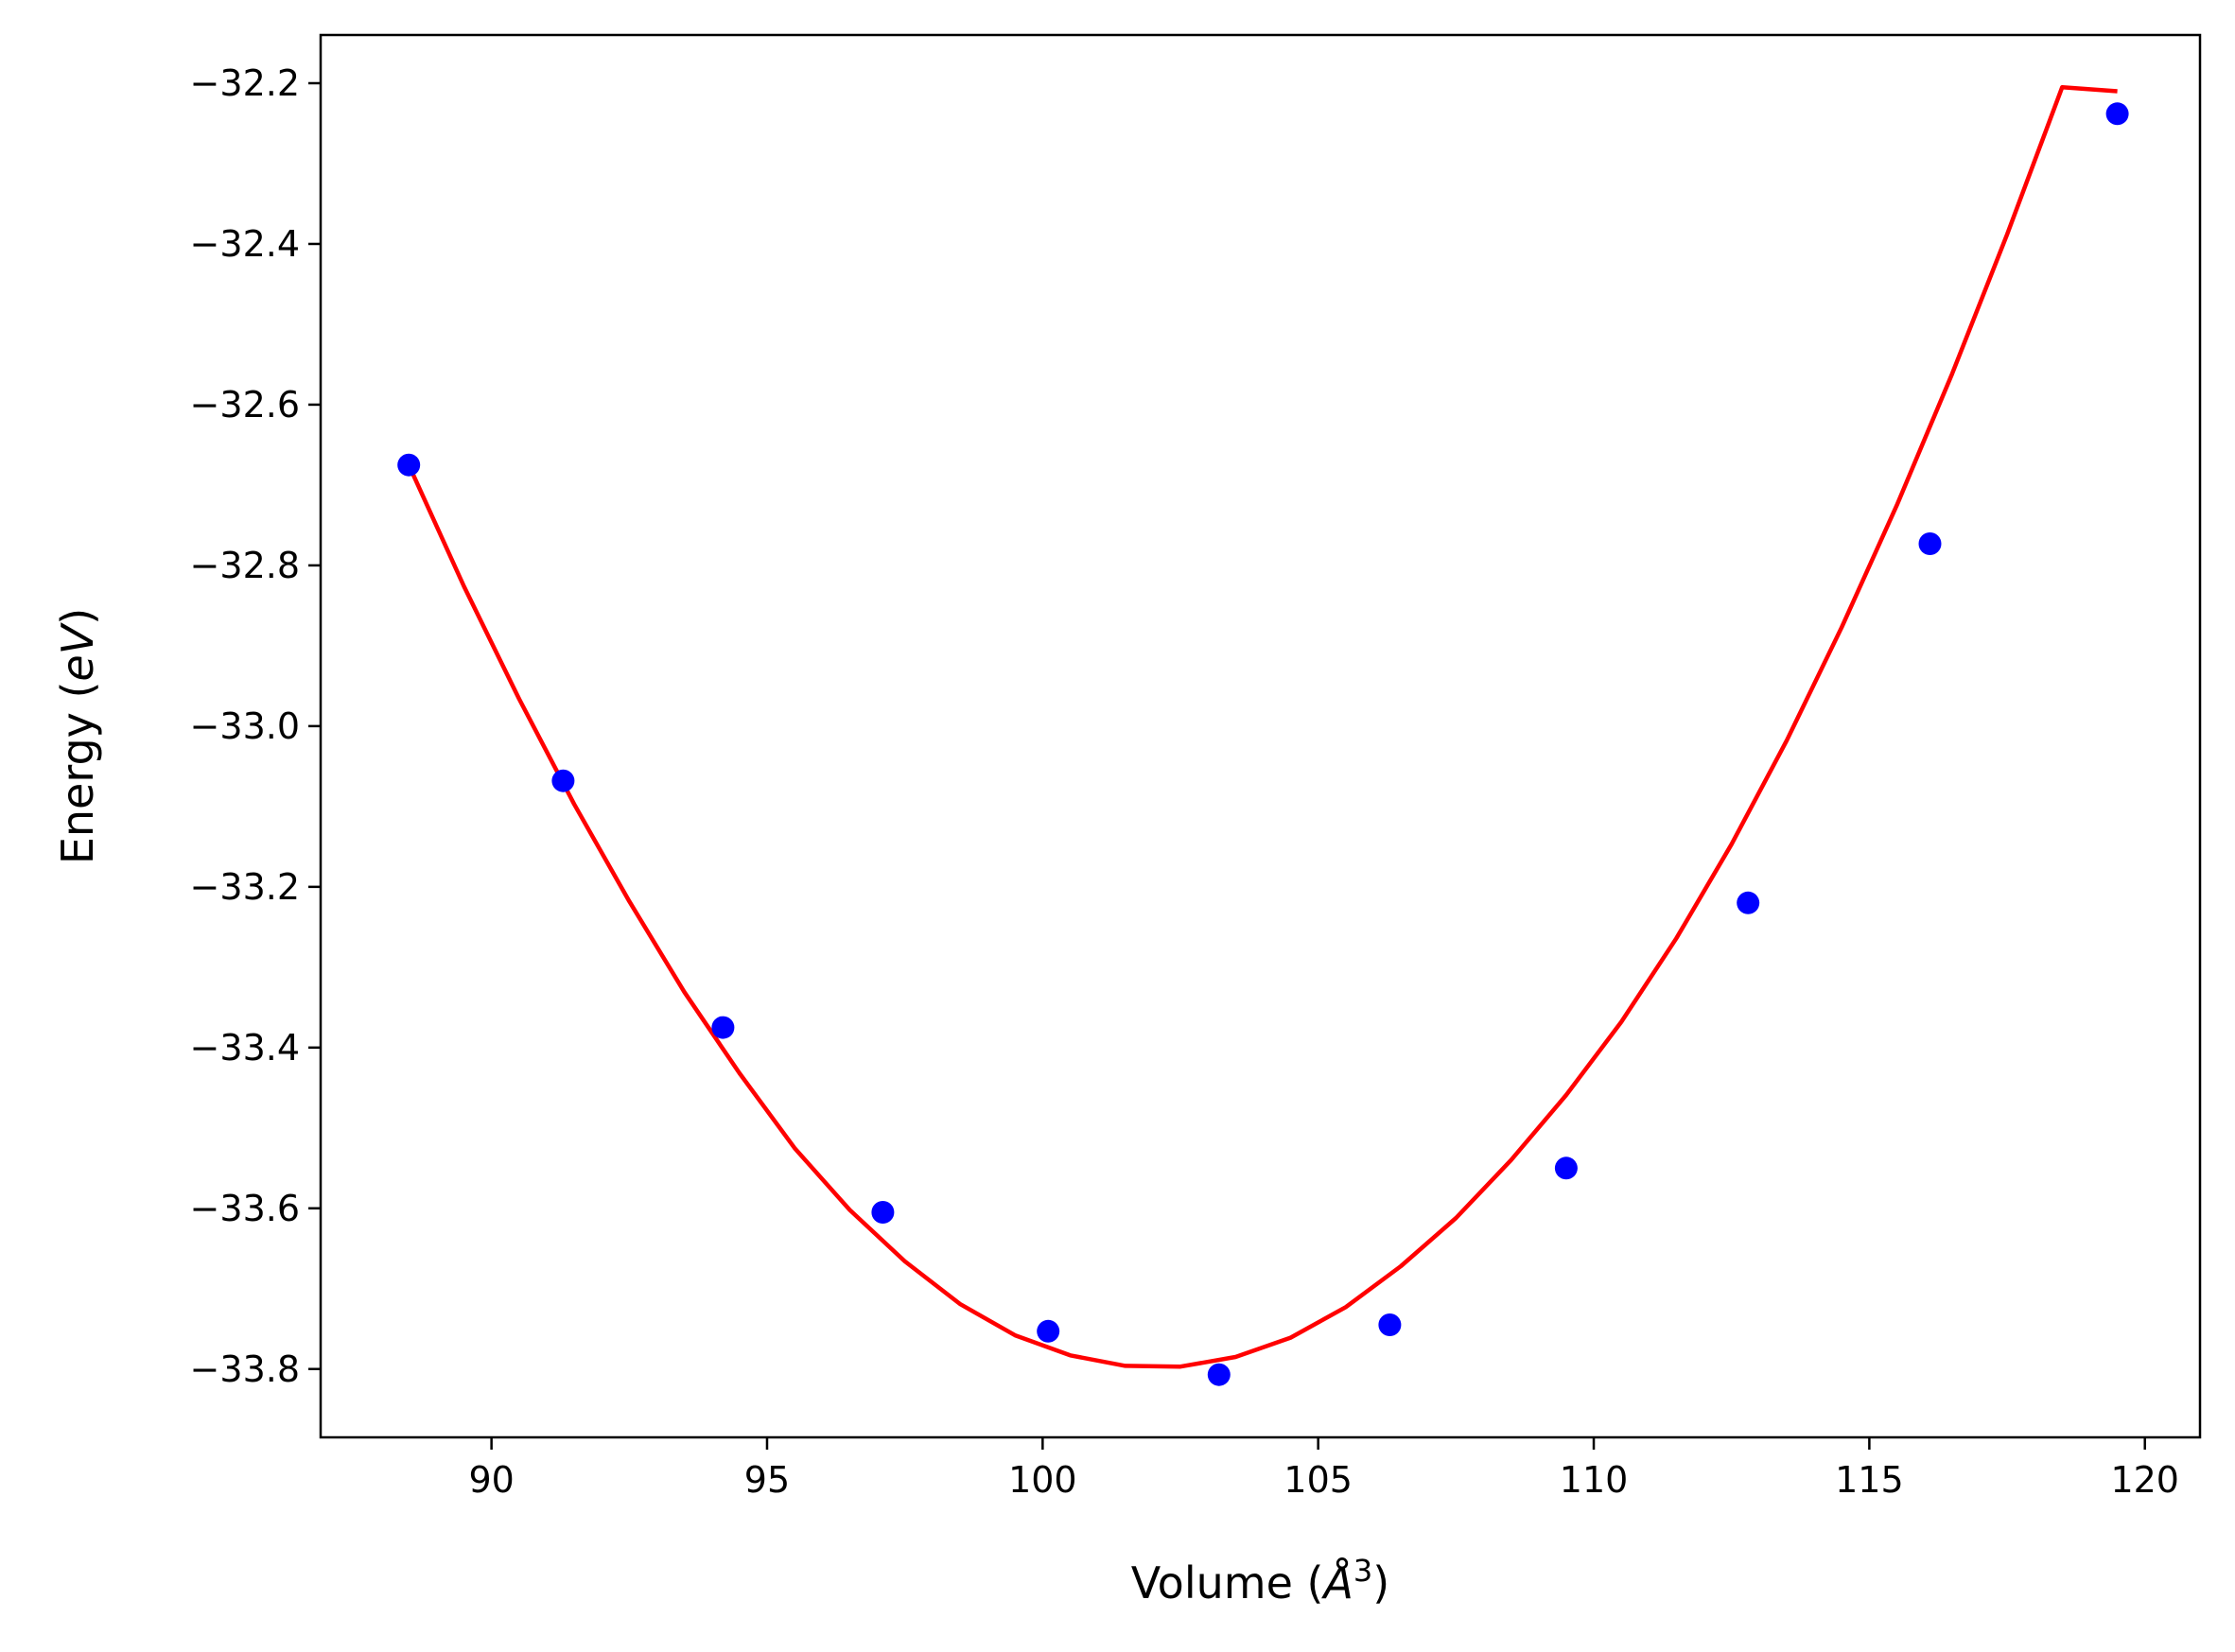 The width and height of the screenshot is (2235, 1652). I want to click on y-axis-label-symbol: eV, so click(77, 651).